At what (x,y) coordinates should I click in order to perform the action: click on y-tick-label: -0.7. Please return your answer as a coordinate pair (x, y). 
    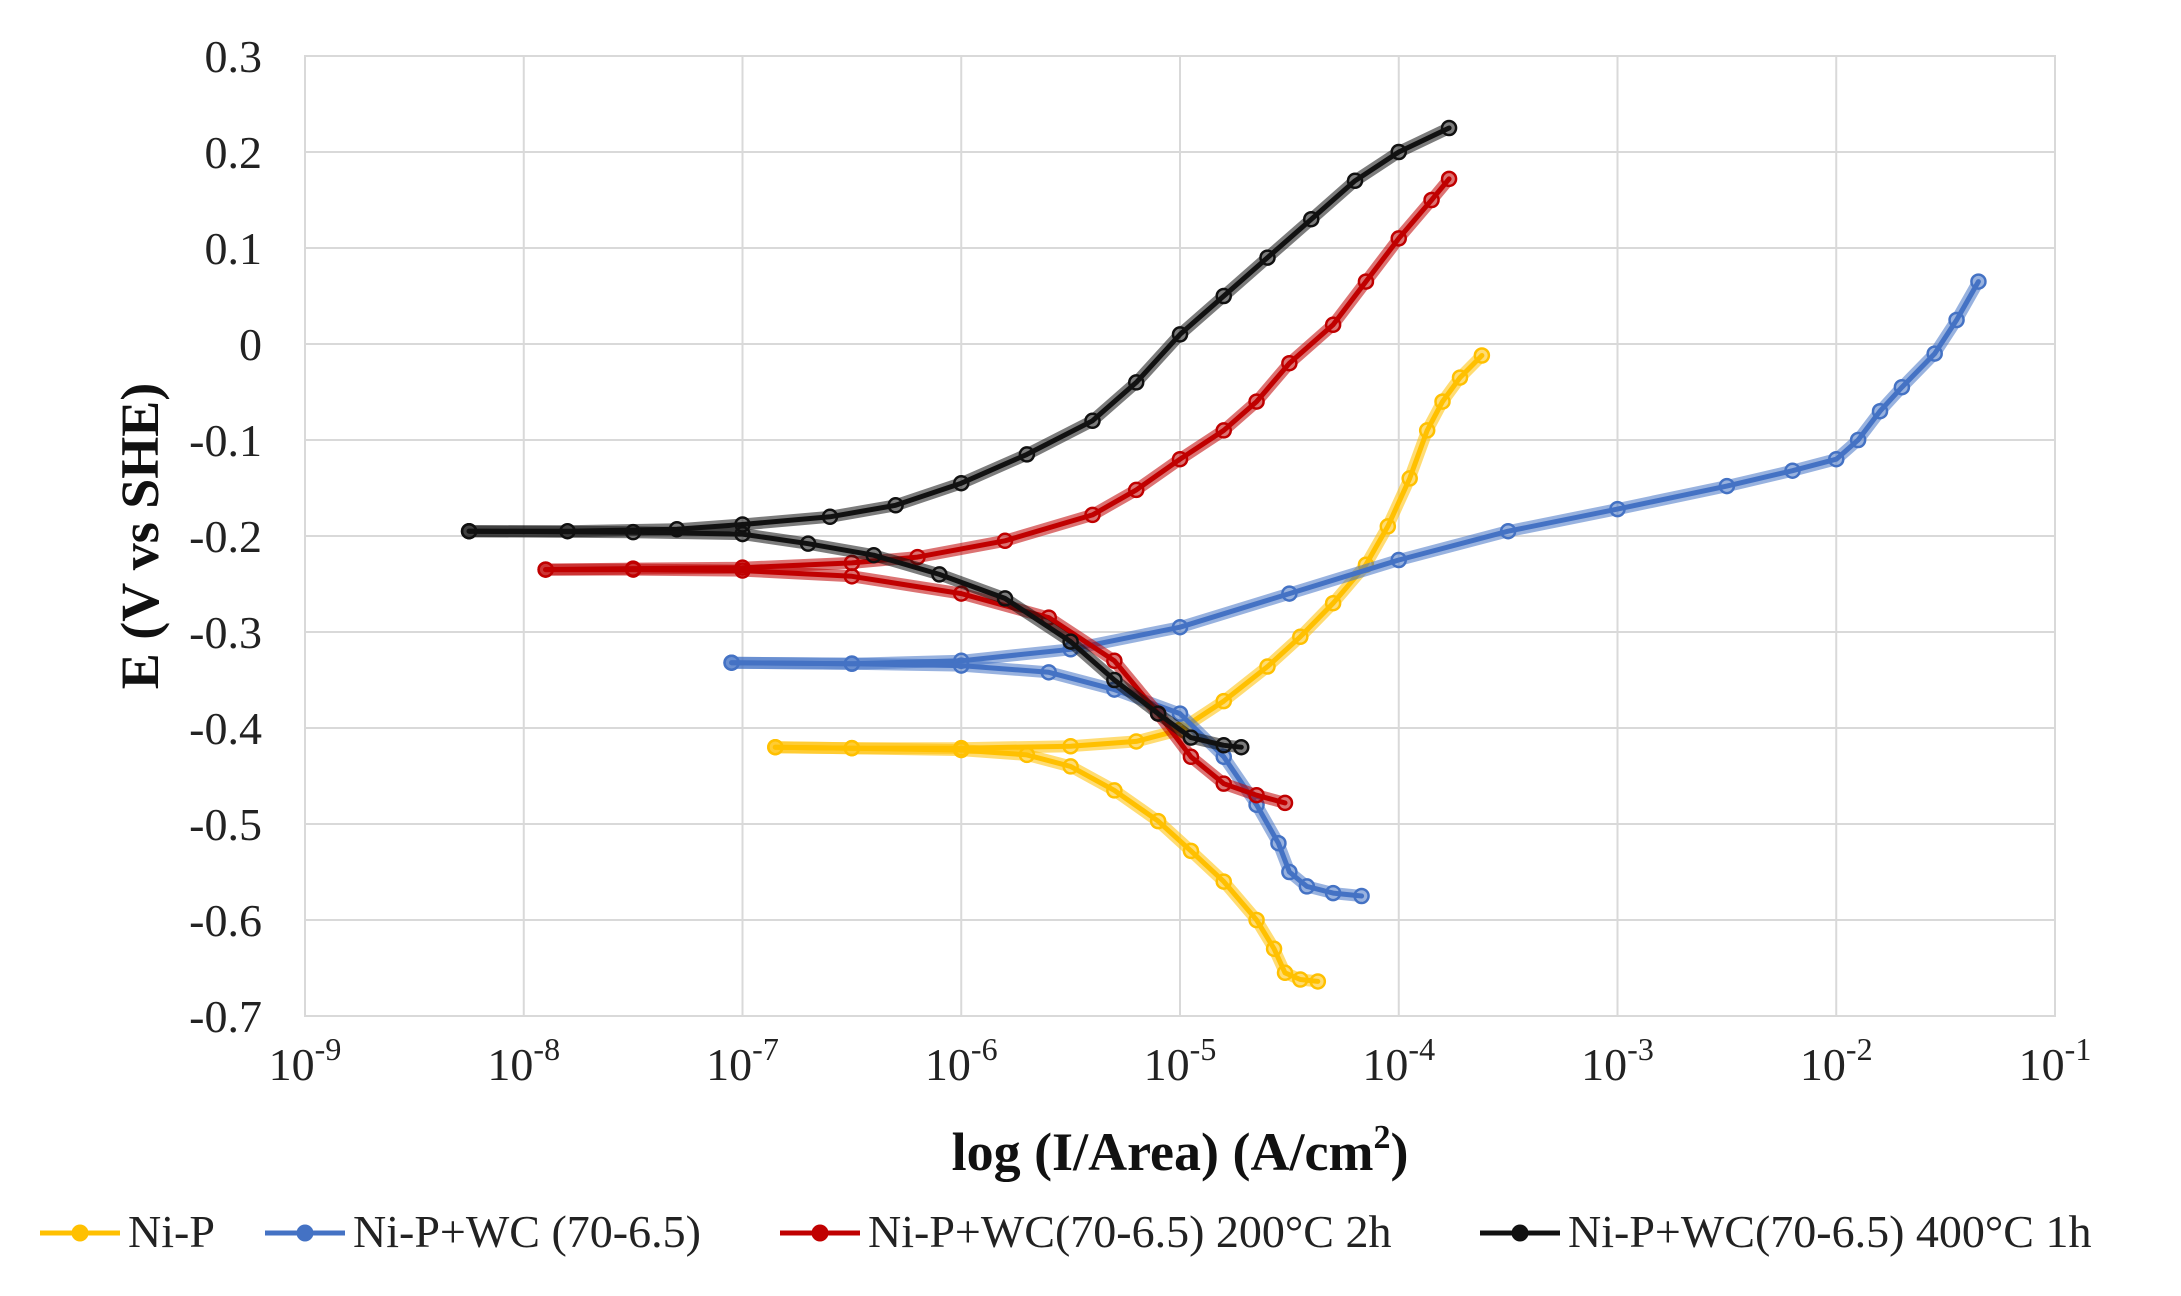
    Looking at the image, I should click on (225, 1016).